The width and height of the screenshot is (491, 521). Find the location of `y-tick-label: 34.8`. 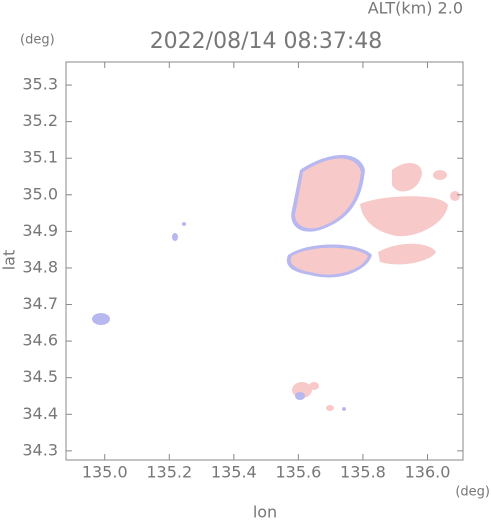

y-tick-label: 34.8 is located at coordinates (40, 266).